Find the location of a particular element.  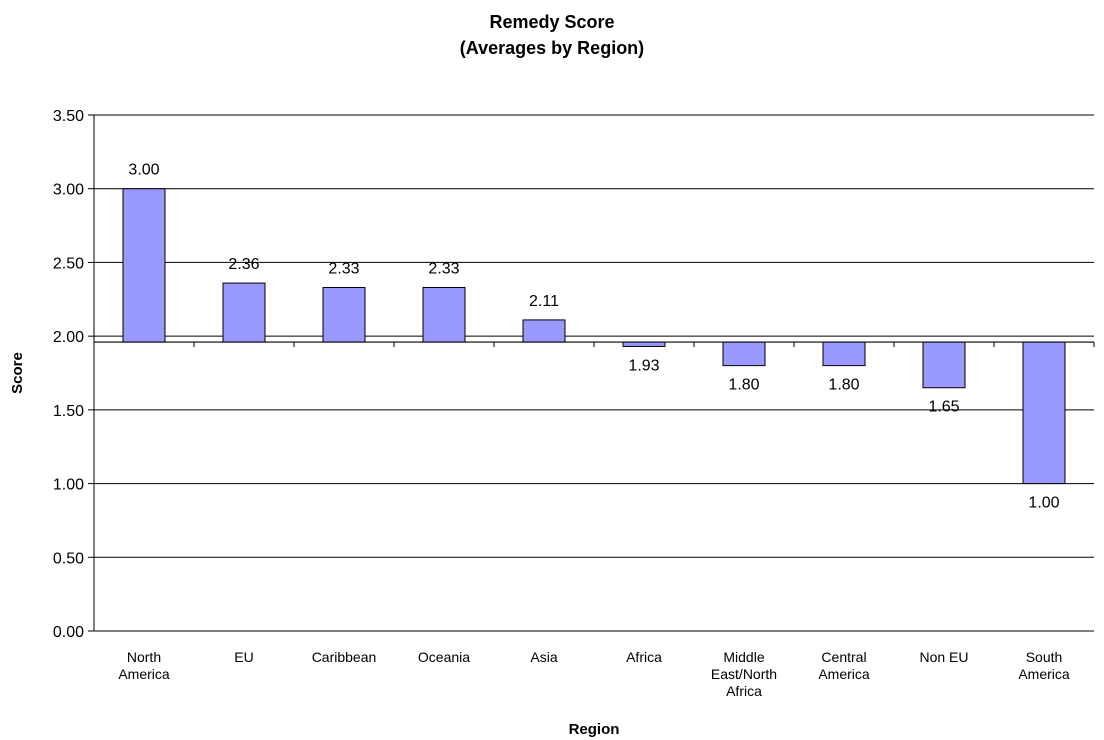

x-category-label: EU is located at coordinates (243, 657).